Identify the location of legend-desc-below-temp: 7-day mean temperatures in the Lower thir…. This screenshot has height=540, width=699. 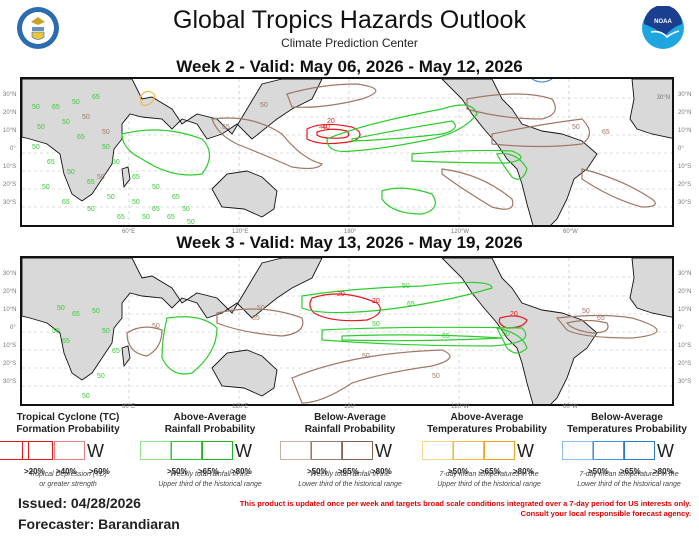
(629, 479).